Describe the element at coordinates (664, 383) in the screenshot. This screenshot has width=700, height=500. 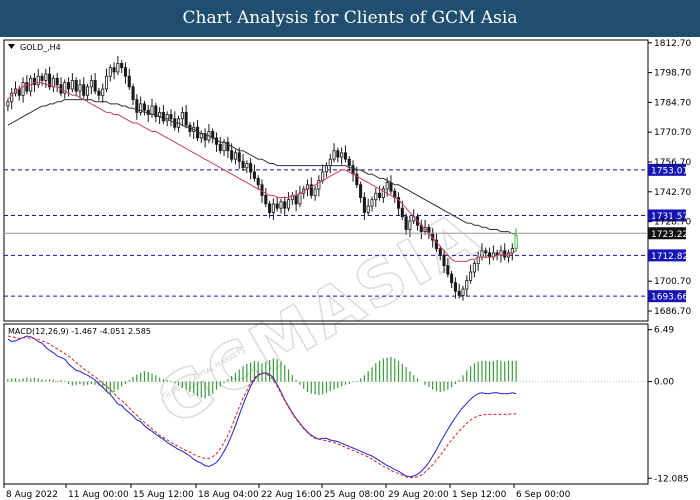
I see `macd-tick-label: 0.00` at that location.